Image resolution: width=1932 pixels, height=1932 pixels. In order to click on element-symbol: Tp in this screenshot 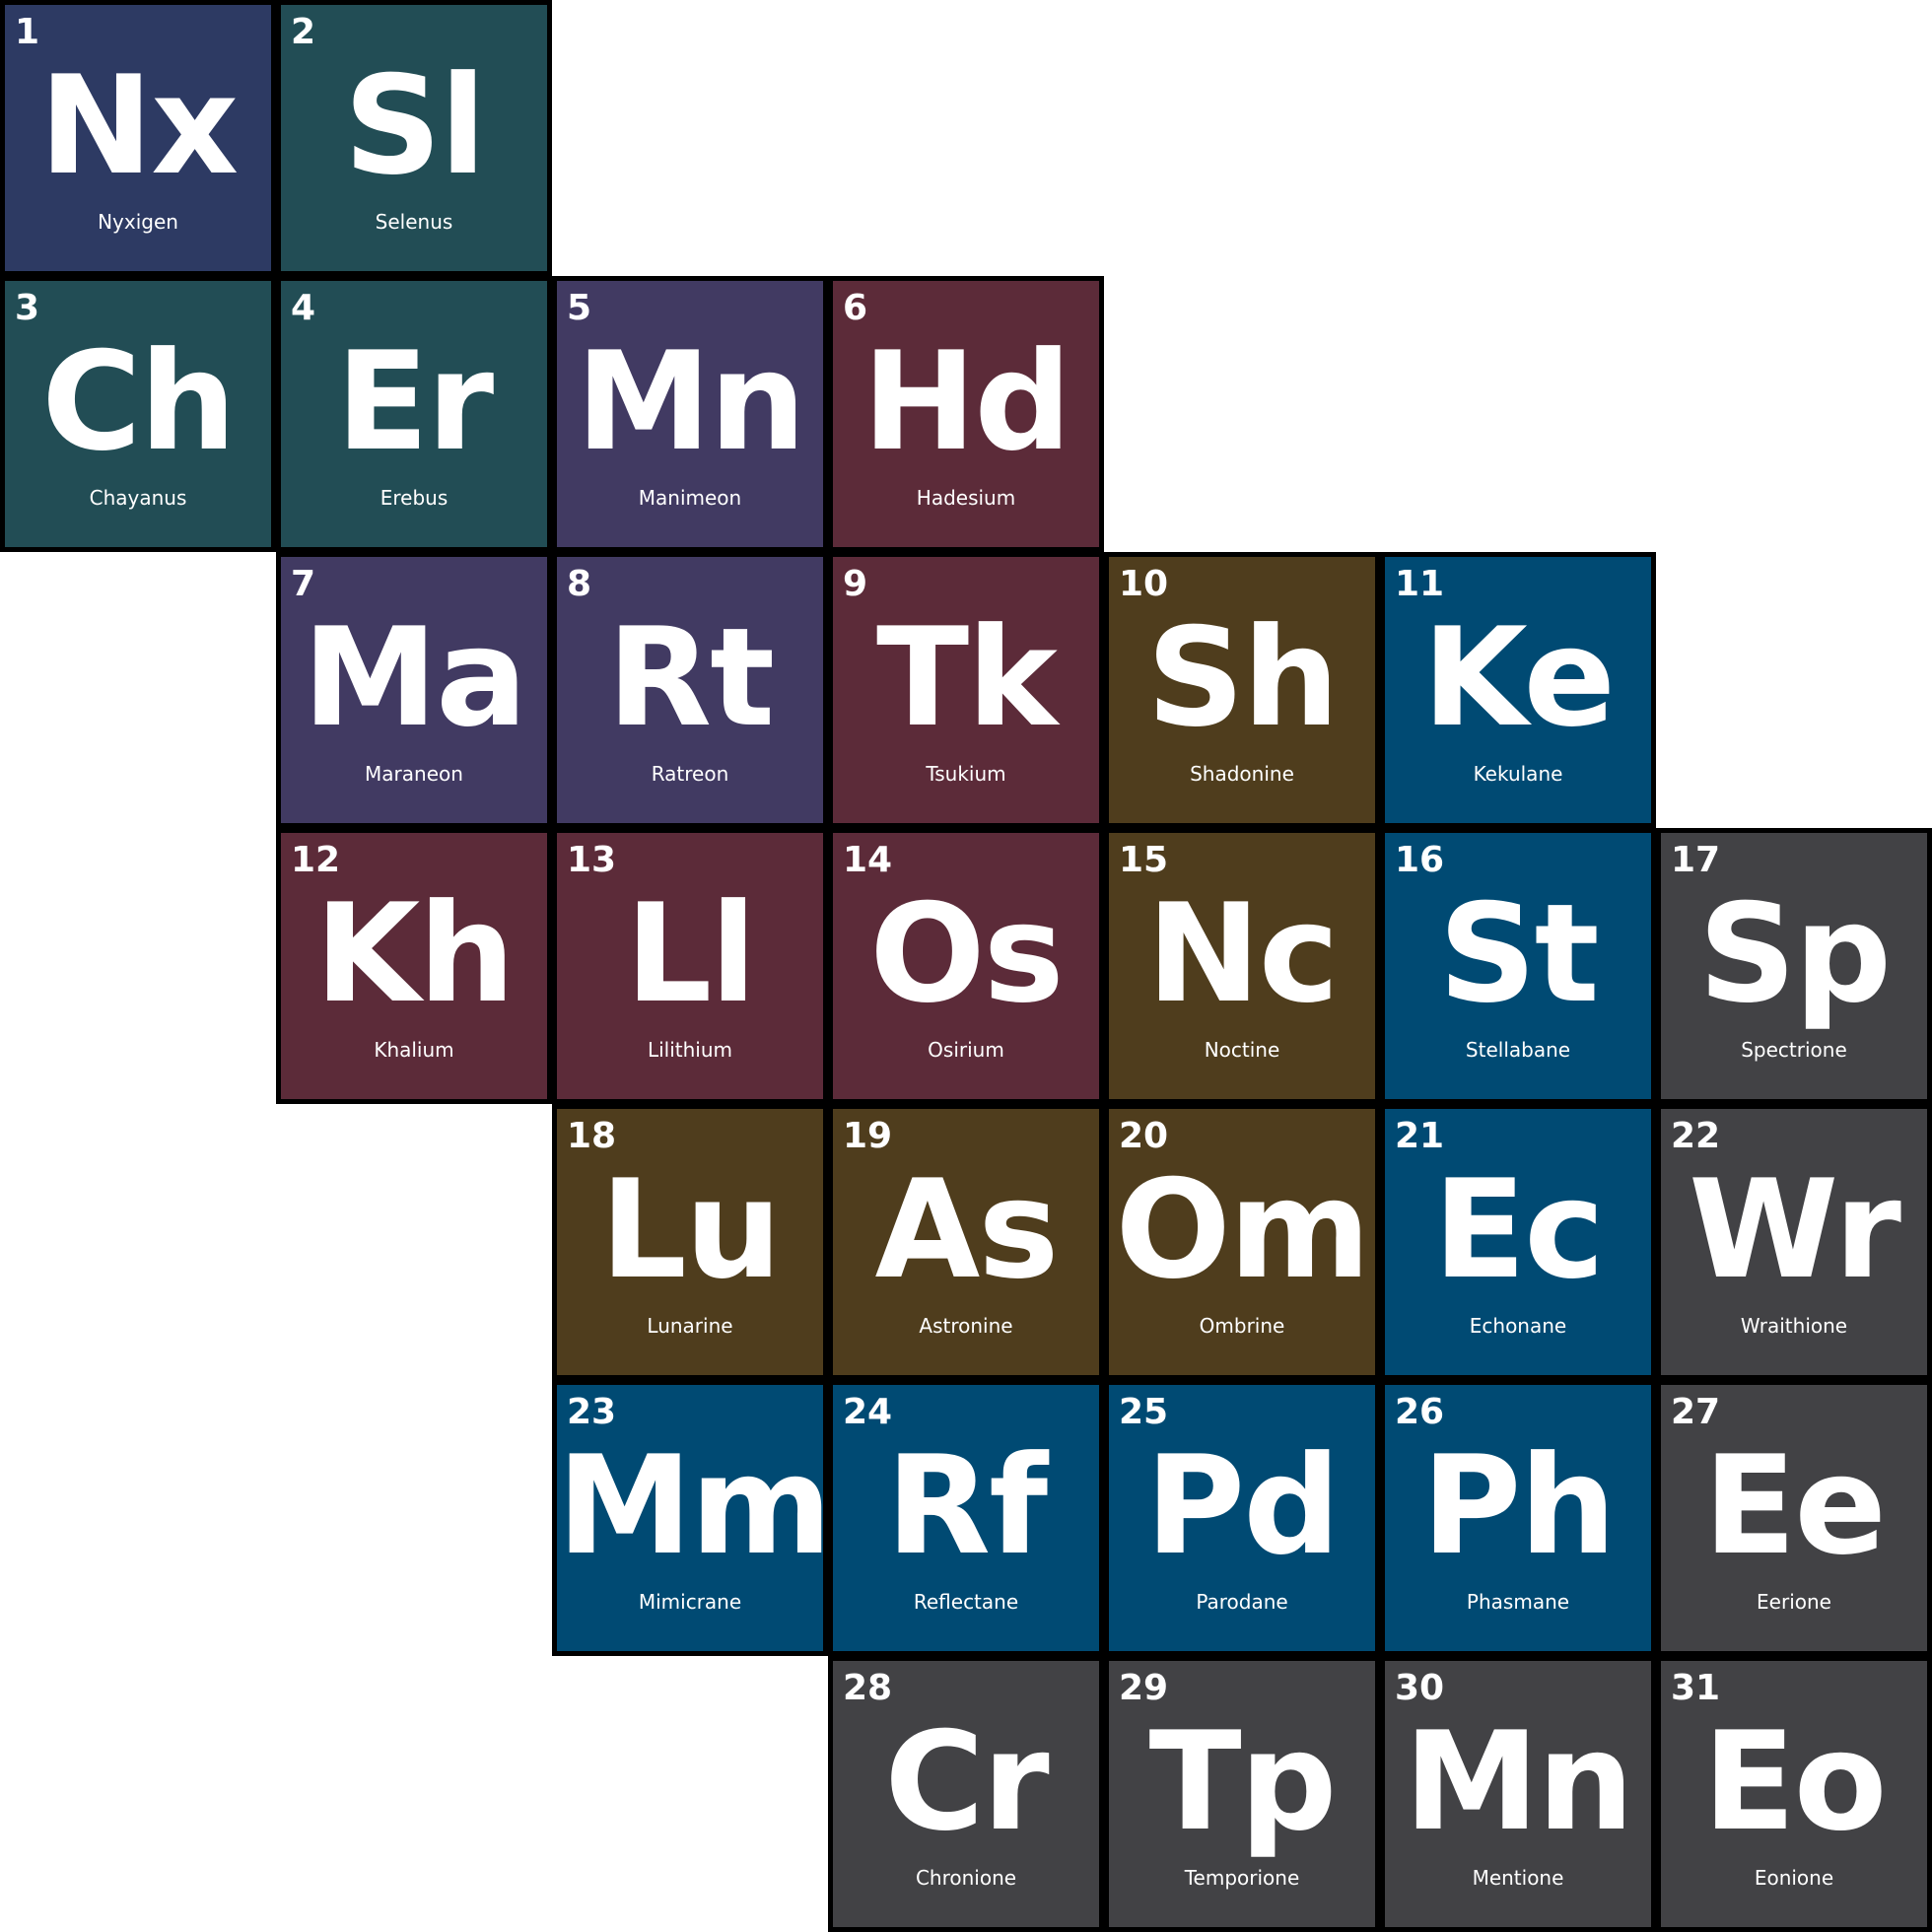, I will do `click(1243, 1782)`.